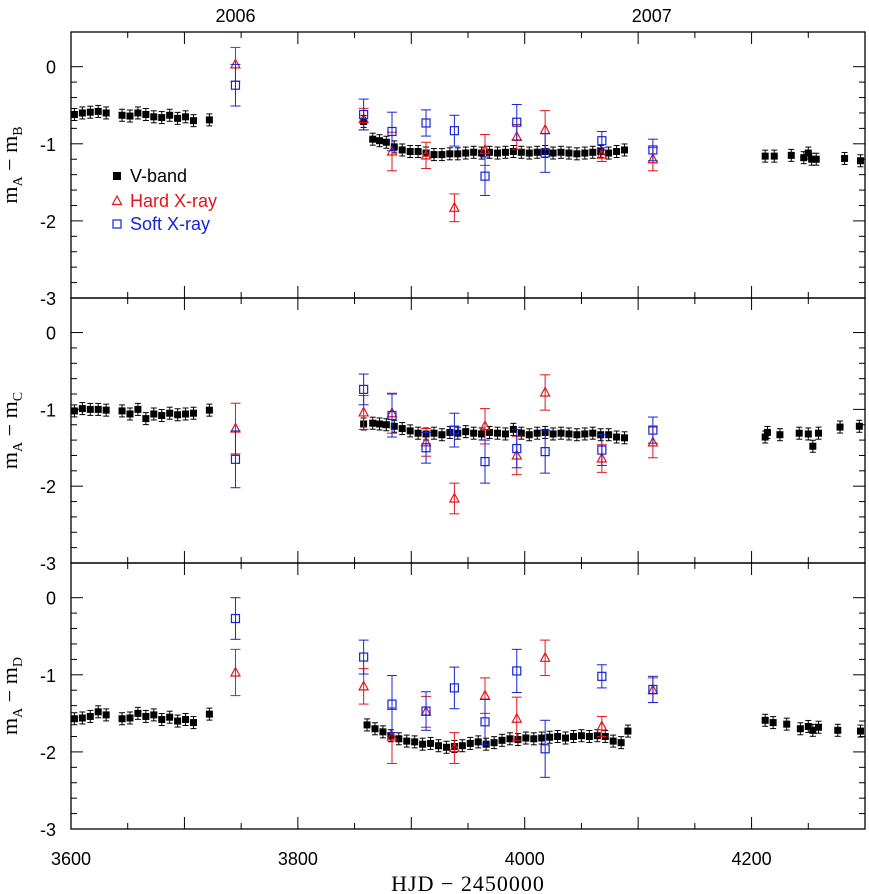 This screenshot has width=869, height=894. Describe the element at coordinates (752, 859) in the screenshot. I see `x-tick-label: 4200` at that location.